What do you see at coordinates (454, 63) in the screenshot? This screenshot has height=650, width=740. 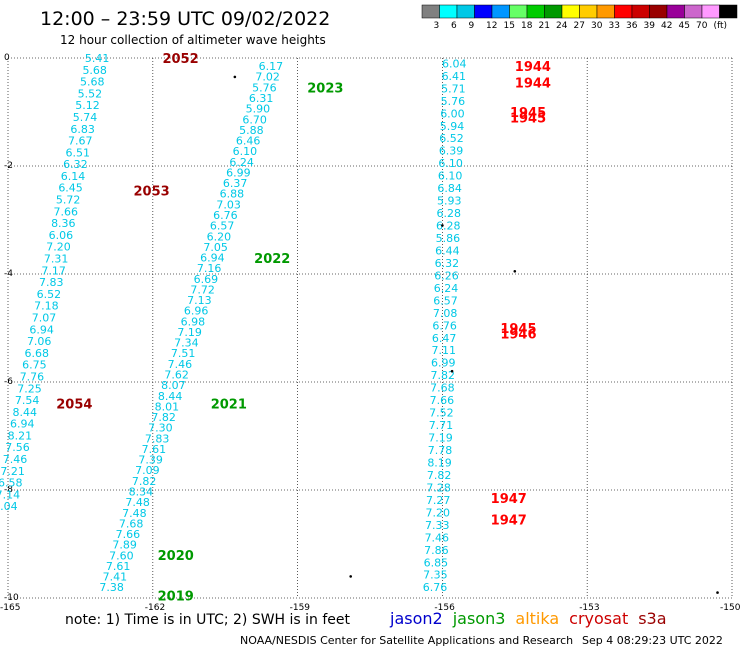 I see `swh-value: 6.04` at bounding box center [454, 63].